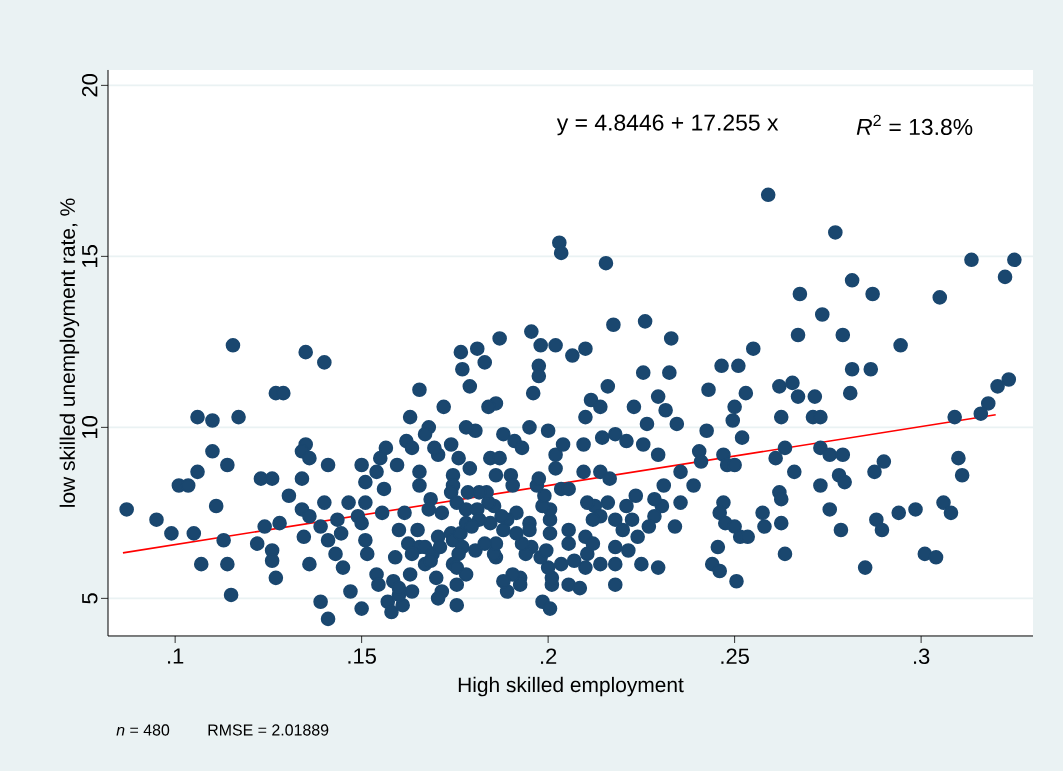 The height and width of the screenshot is (771, 1063). Describe the element at coordinates (571, 686) in the screenshot. I see `x-axis-title: High skilled employment` at that location.